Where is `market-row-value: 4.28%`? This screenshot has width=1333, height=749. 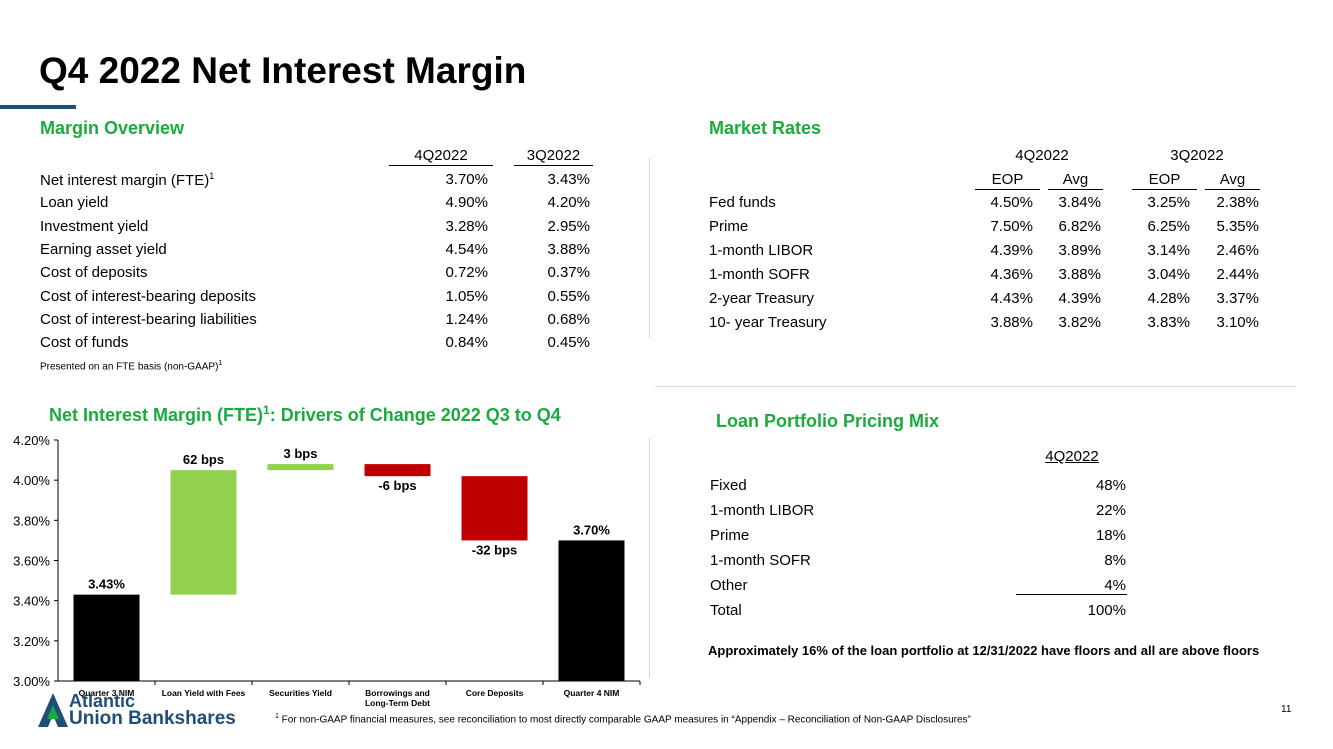 market-row-value: 4.28% is located at coordinates (1168, 298).